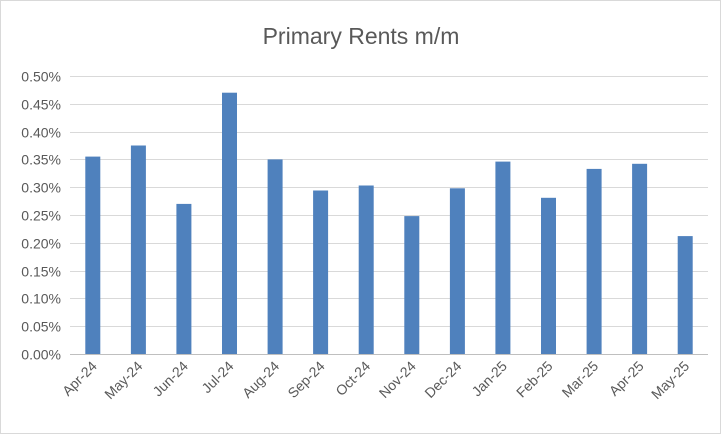 Image resolution: width=721 pixels, height=434 pixels. What do you see at coordinates (41, 244) in the screenshot?
I see `y-tick-label: 0.20%` at bounding box center [41, 244].